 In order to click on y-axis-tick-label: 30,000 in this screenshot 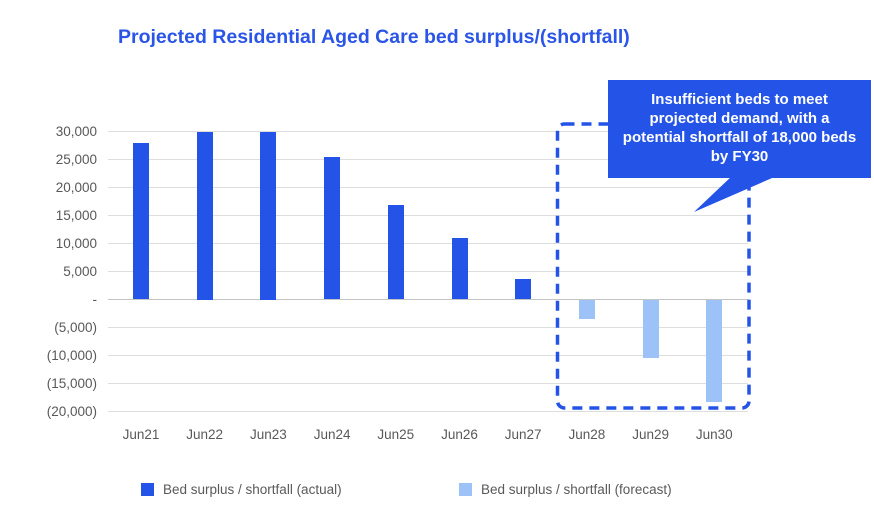, I will do `click(76, 131)`.